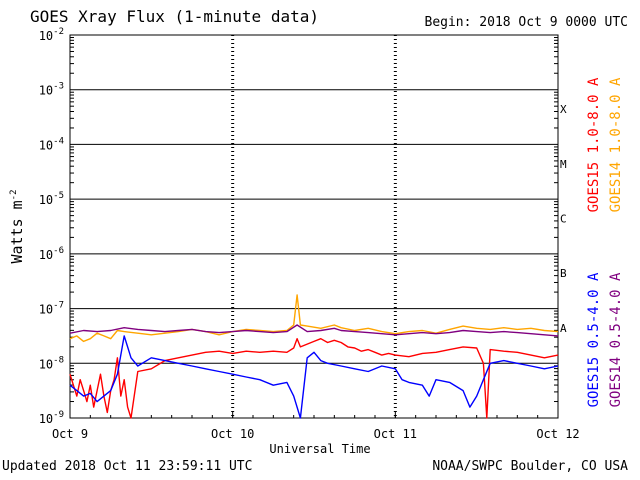  What do you see at coordinates (17, 231) in the screenshot?
I see `y-axis-title-base: Watts m` at bounding box center [17, 231].